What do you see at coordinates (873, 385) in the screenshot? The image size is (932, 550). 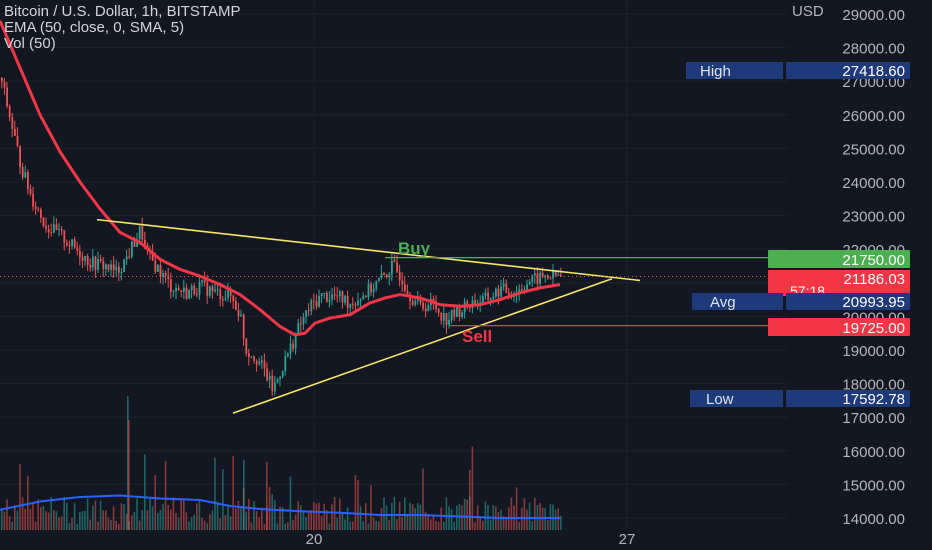 I see `y-tick-label: 18000.00` at bounding box center [873, 385].